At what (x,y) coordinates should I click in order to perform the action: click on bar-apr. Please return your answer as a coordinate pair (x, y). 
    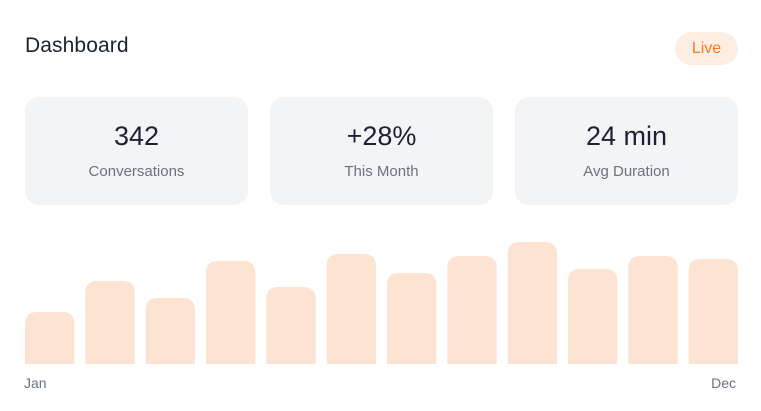
    Looking at the image, I should click on (231, 312).